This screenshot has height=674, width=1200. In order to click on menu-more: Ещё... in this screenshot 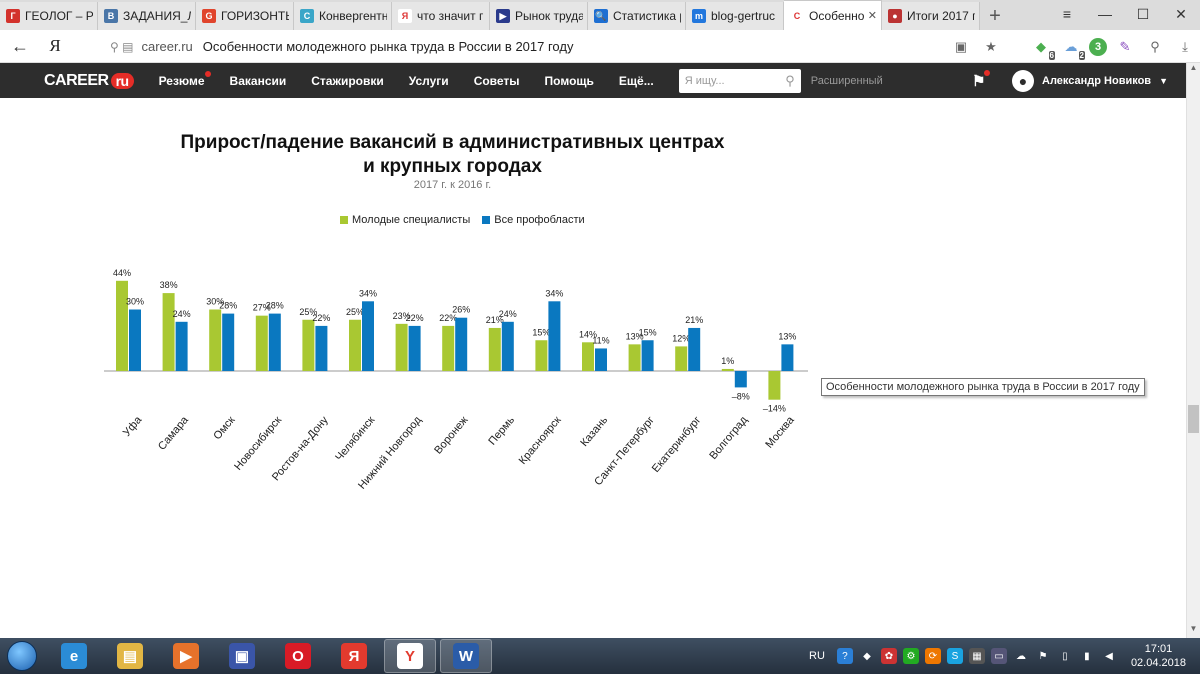, I will do `click(636, 80)`.